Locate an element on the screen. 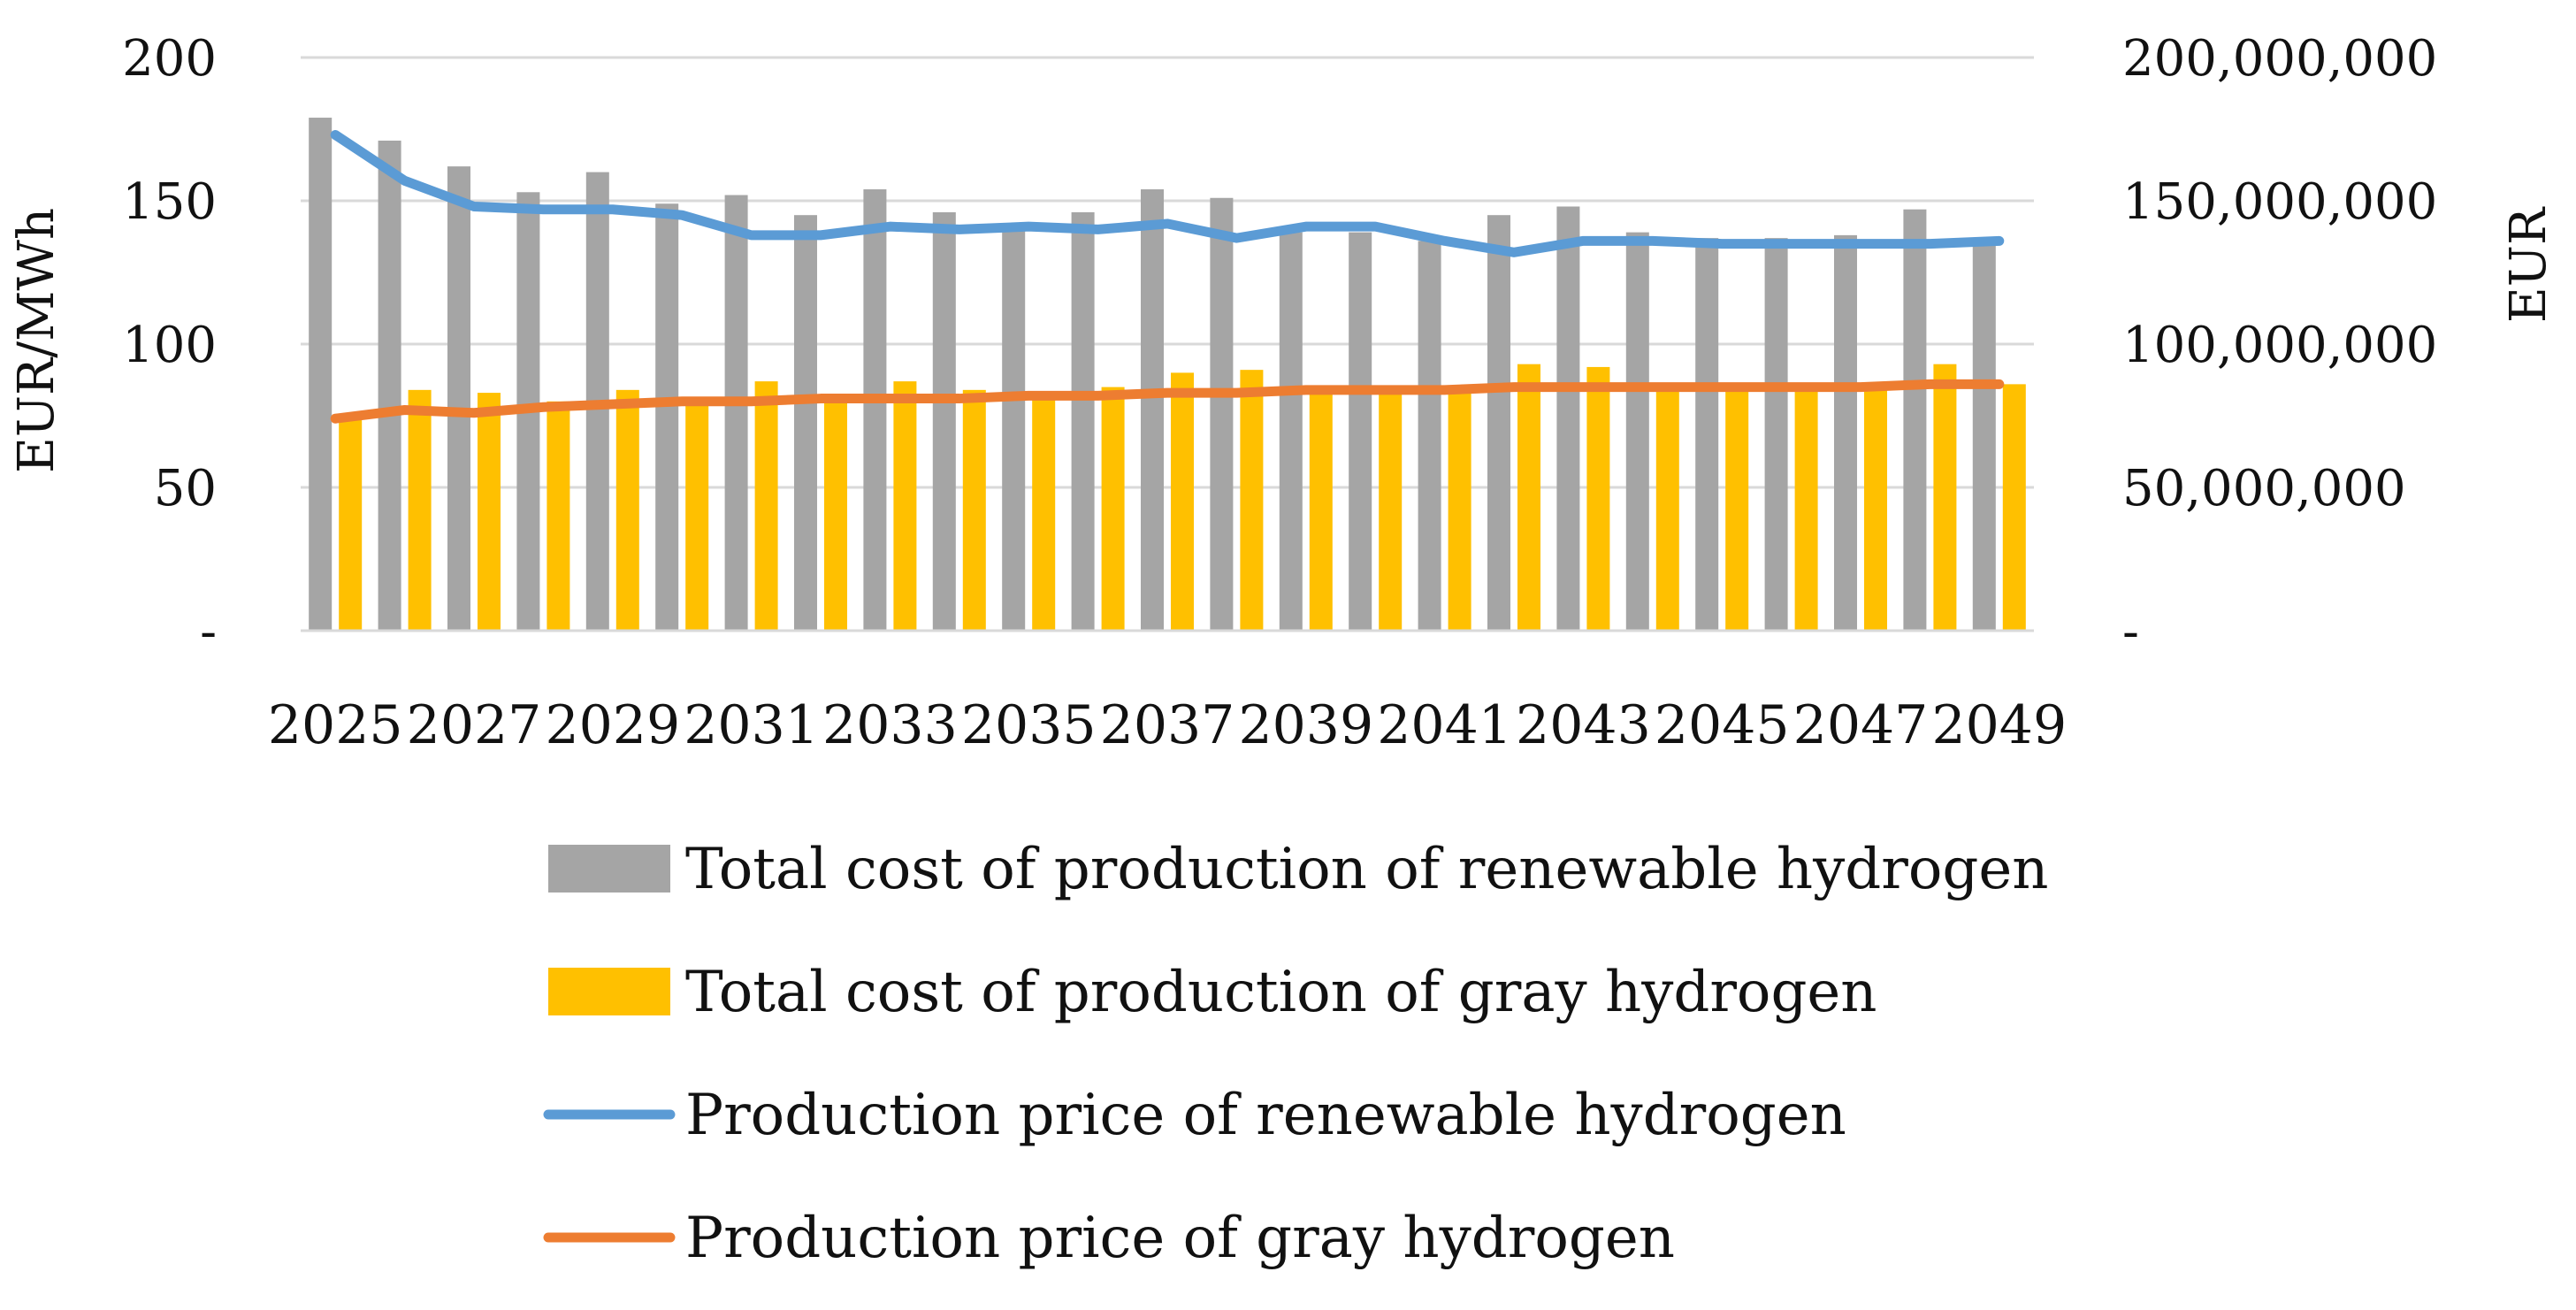 The image size is (2576, 1310). lines is located at coordinates (1167, 276).